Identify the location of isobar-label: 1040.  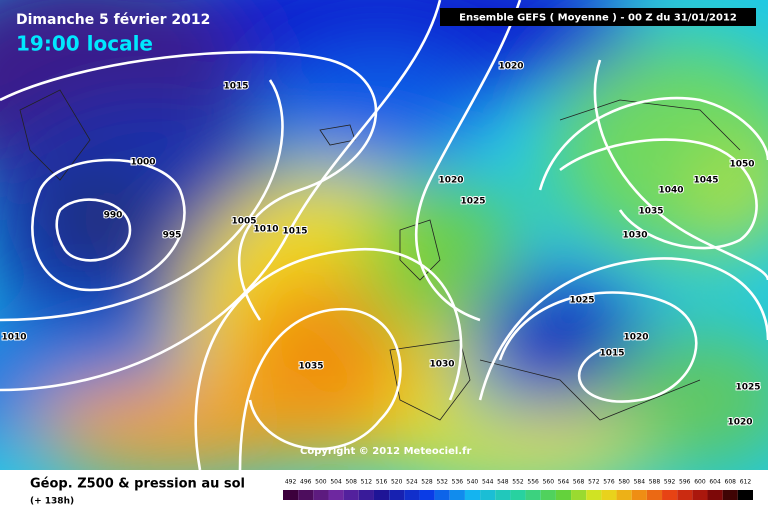
(670, 191).